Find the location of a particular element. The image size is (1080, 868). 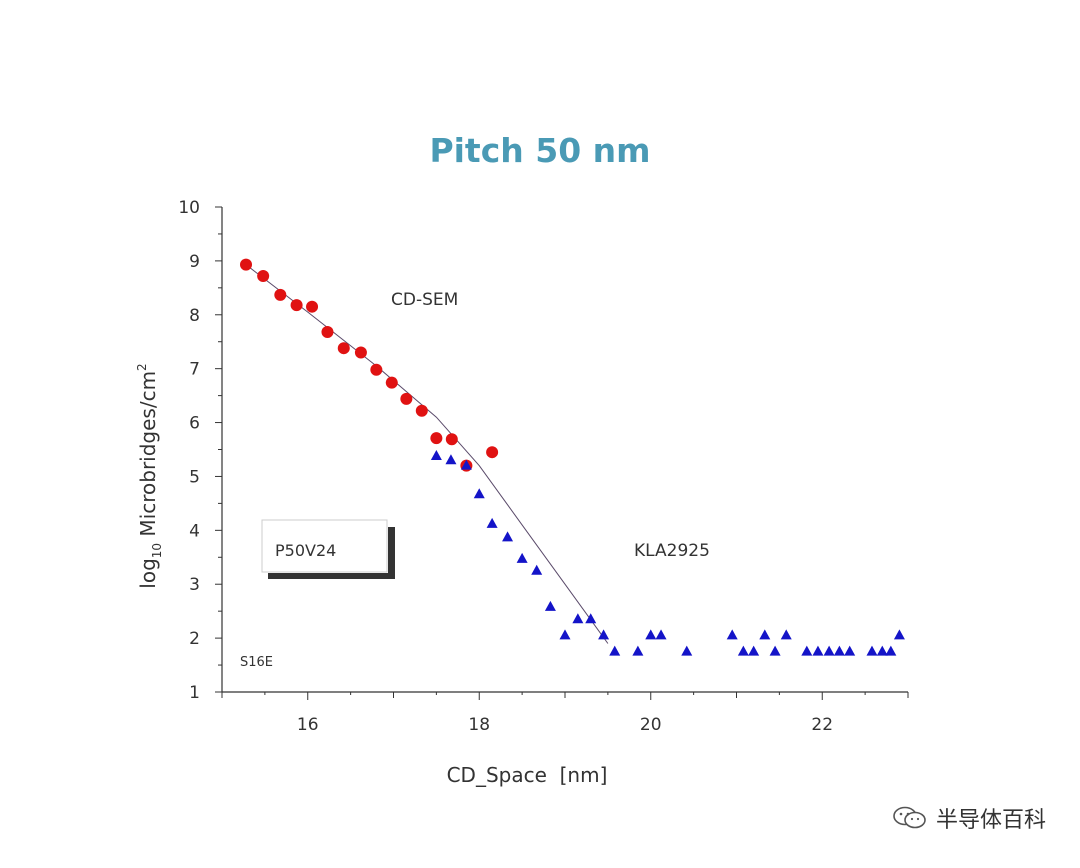

y-axis-label-superscript: 2 is located at coordinates (142, 367).